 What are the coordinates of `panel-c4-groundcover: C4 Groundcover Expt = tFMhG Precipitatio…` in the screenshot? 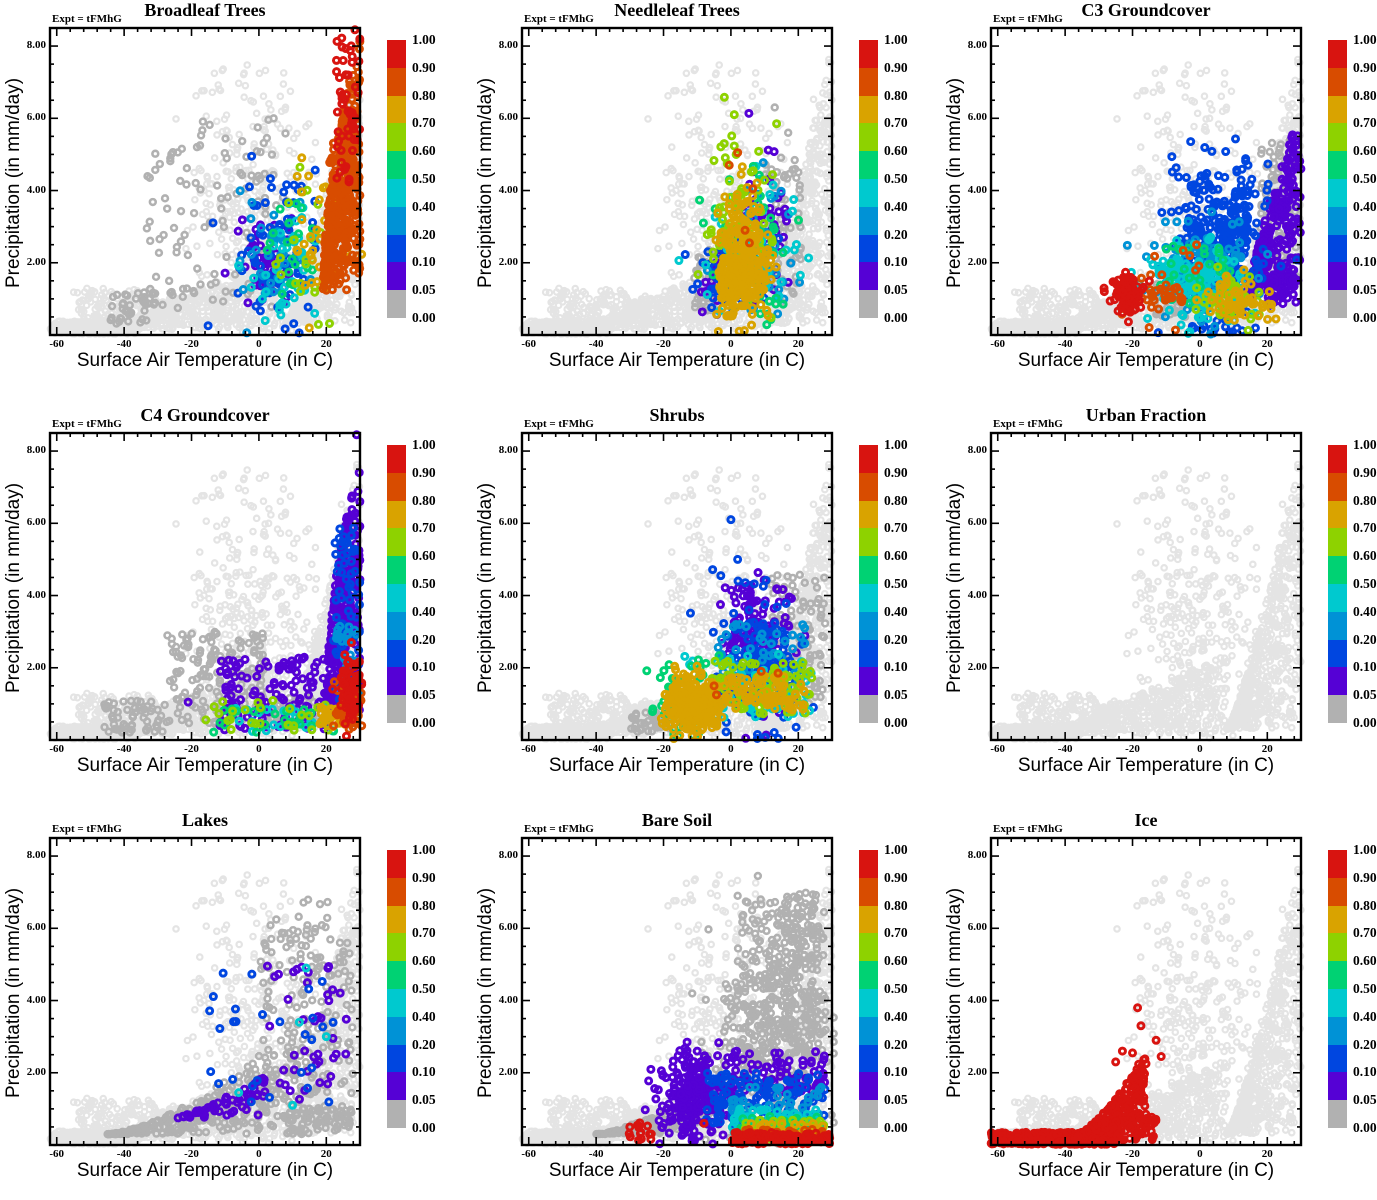 It's located at (229, 602).